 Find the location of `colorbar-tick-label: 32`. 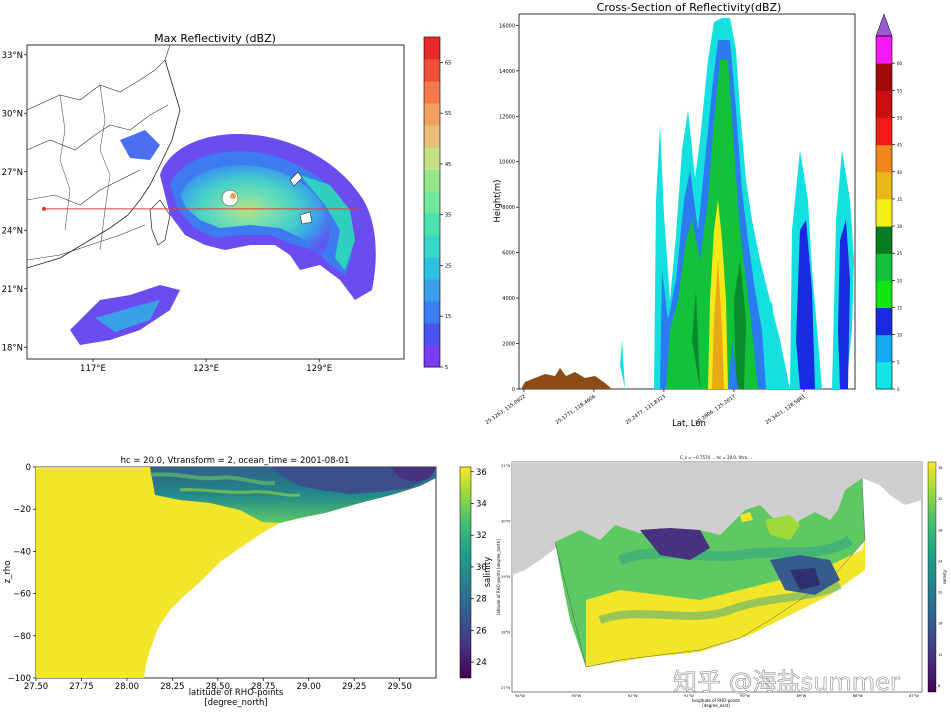

colorbar-tick-label: 32 is located at coordinates (940, 499).